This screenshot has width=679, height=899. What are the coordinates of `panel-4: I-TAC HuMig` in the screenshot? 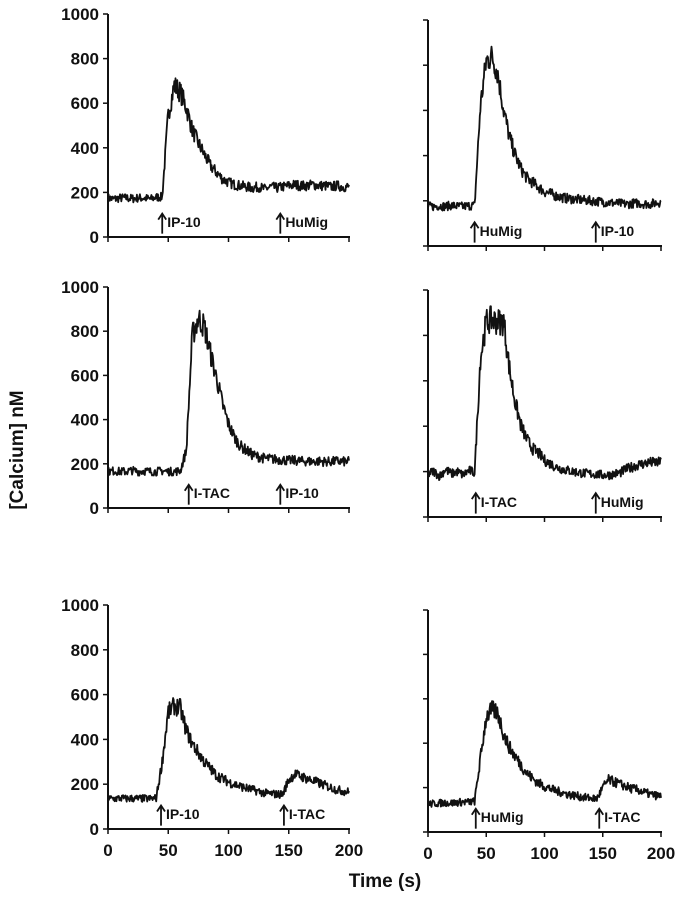 It's located at (542, 405).